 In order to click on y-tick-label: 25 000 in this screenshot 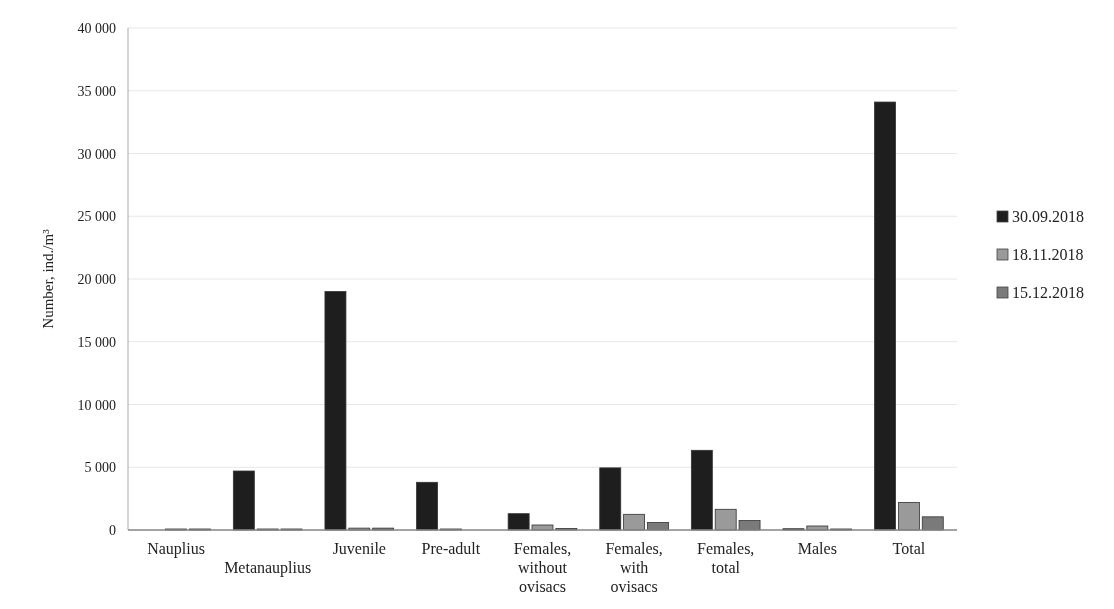, I will do `click(96, 217)`.